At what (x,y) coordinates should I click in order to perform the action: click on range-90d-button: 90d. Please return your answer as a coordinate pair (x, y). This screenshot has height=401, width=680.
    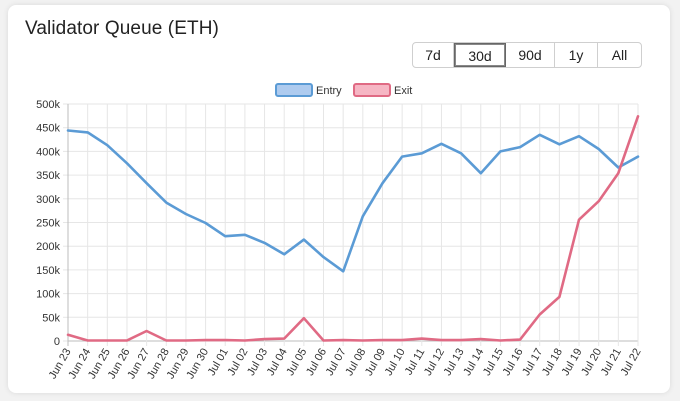
    Looking at the image, I should click on (530, 55).